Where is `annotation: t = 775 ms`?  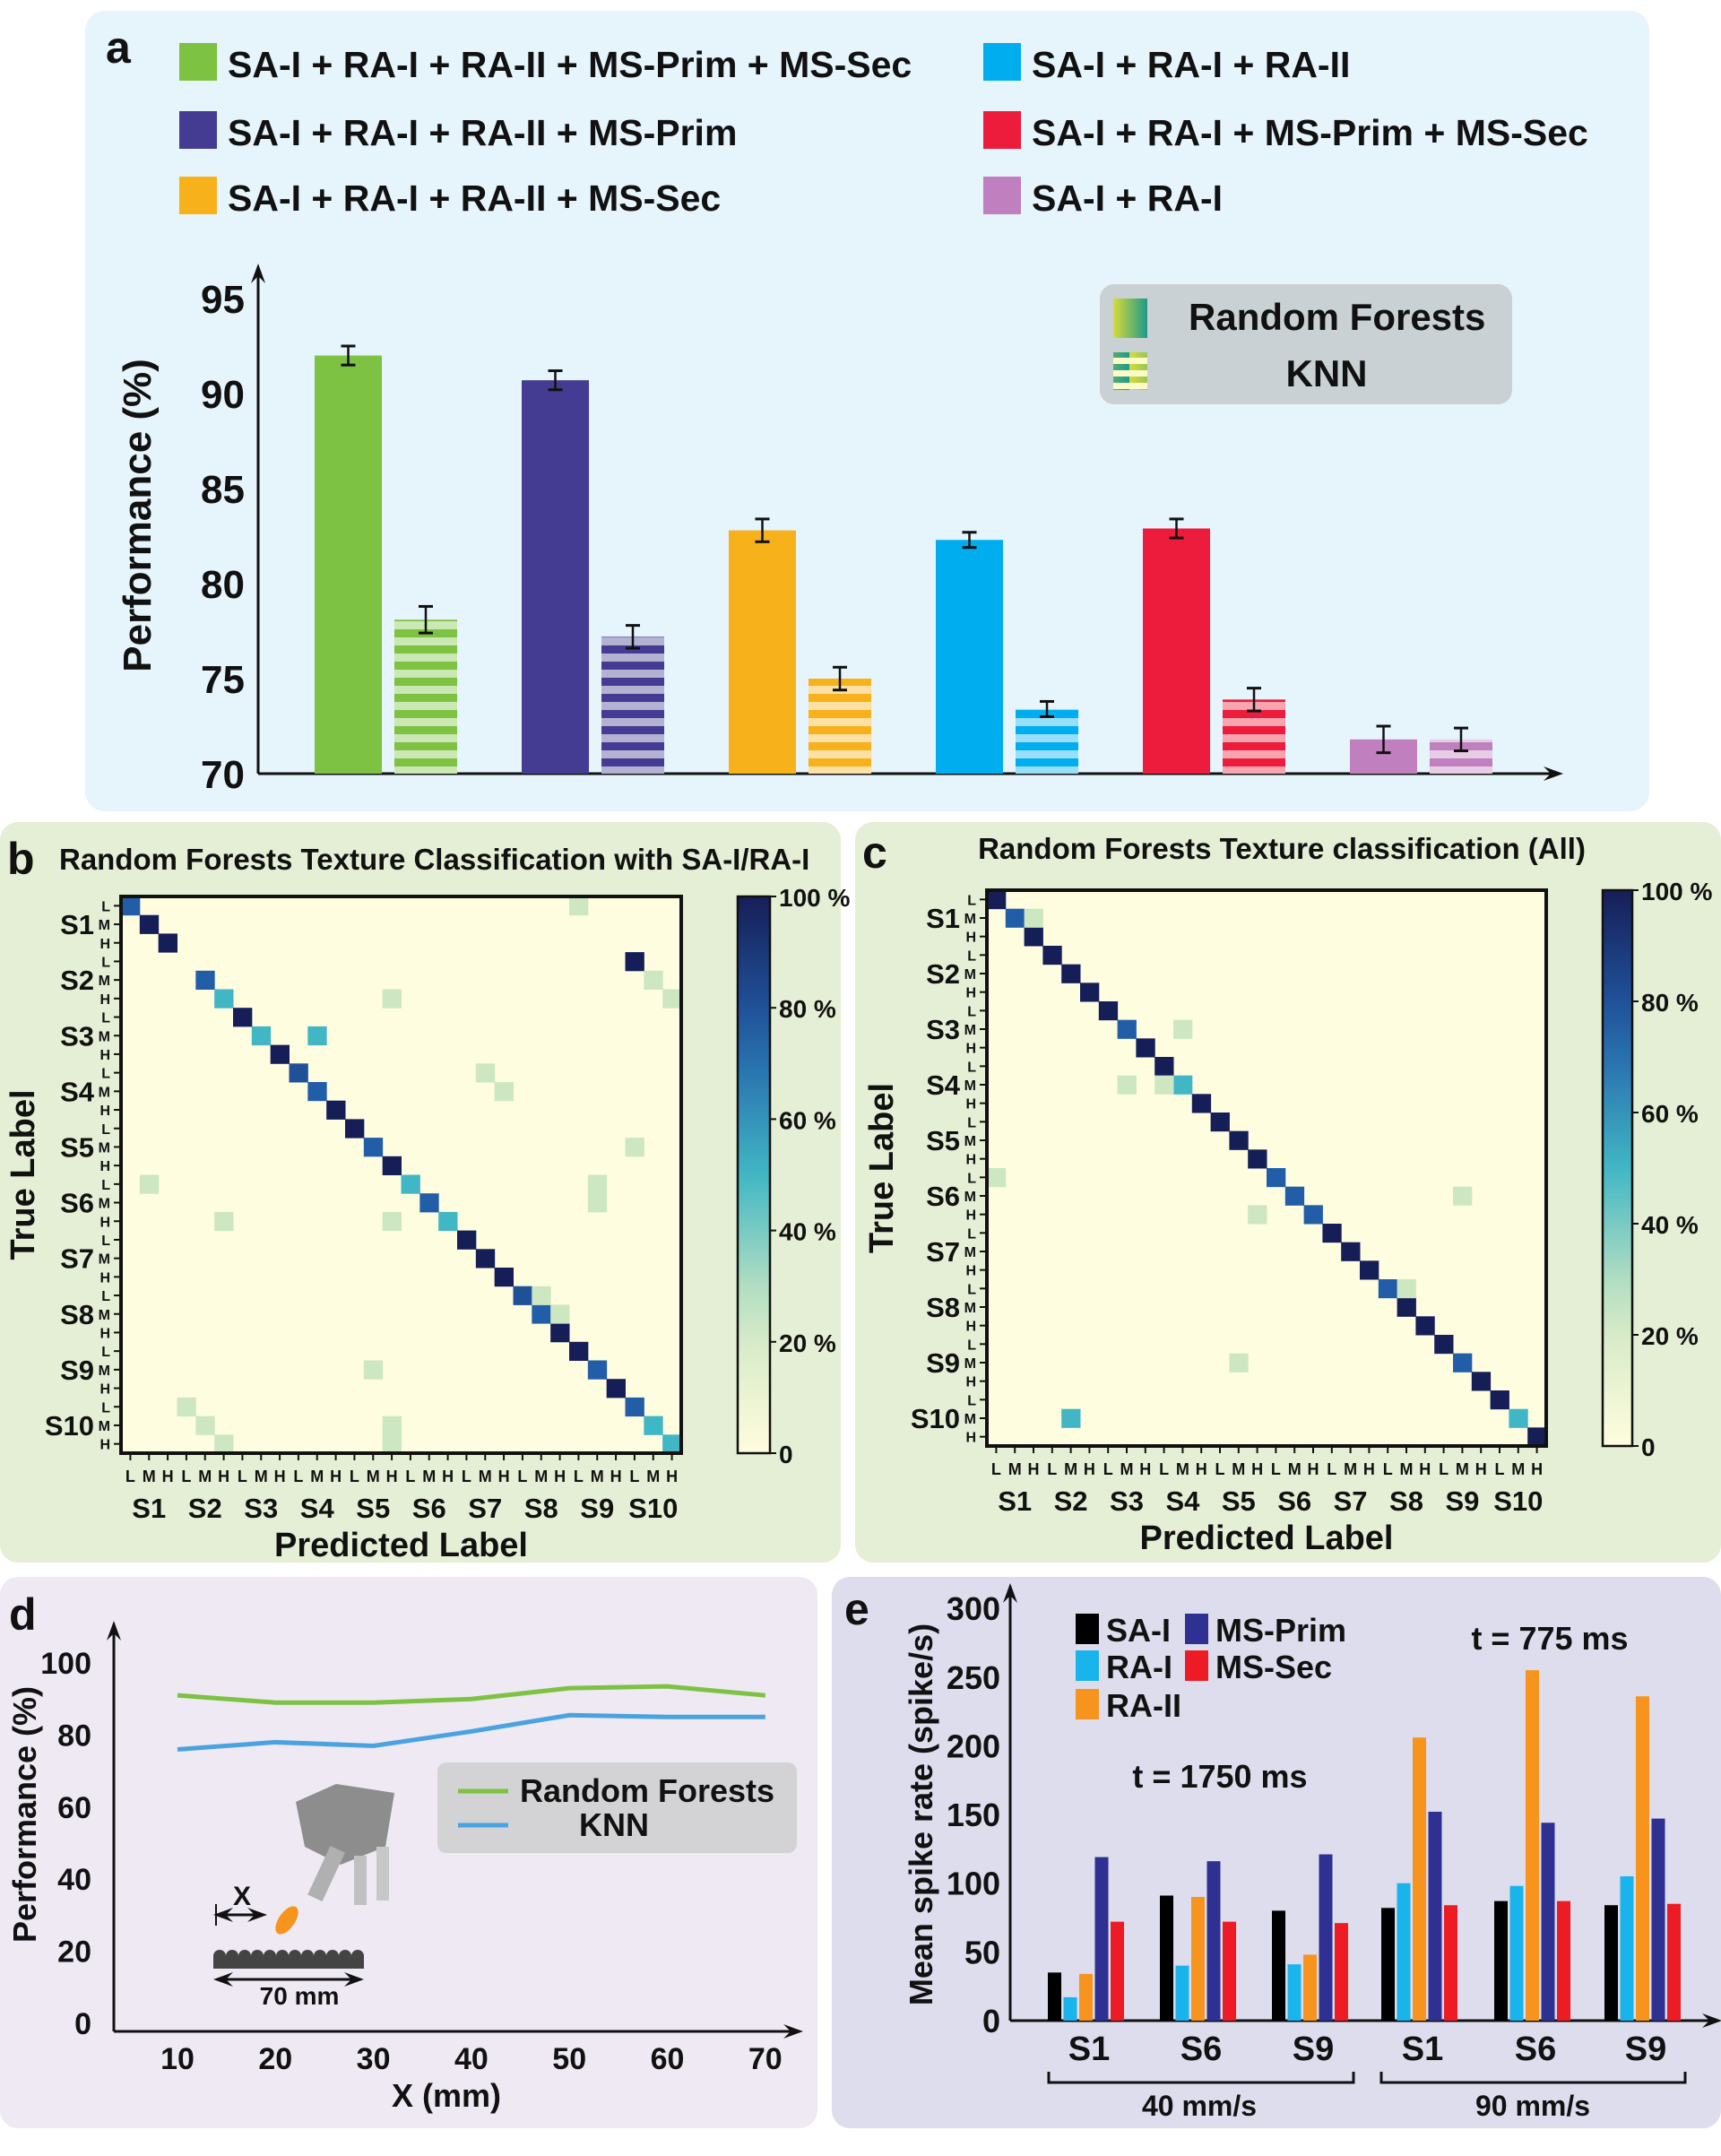
annotation: t = 775 ms is located at coordinates (1549, 1638).